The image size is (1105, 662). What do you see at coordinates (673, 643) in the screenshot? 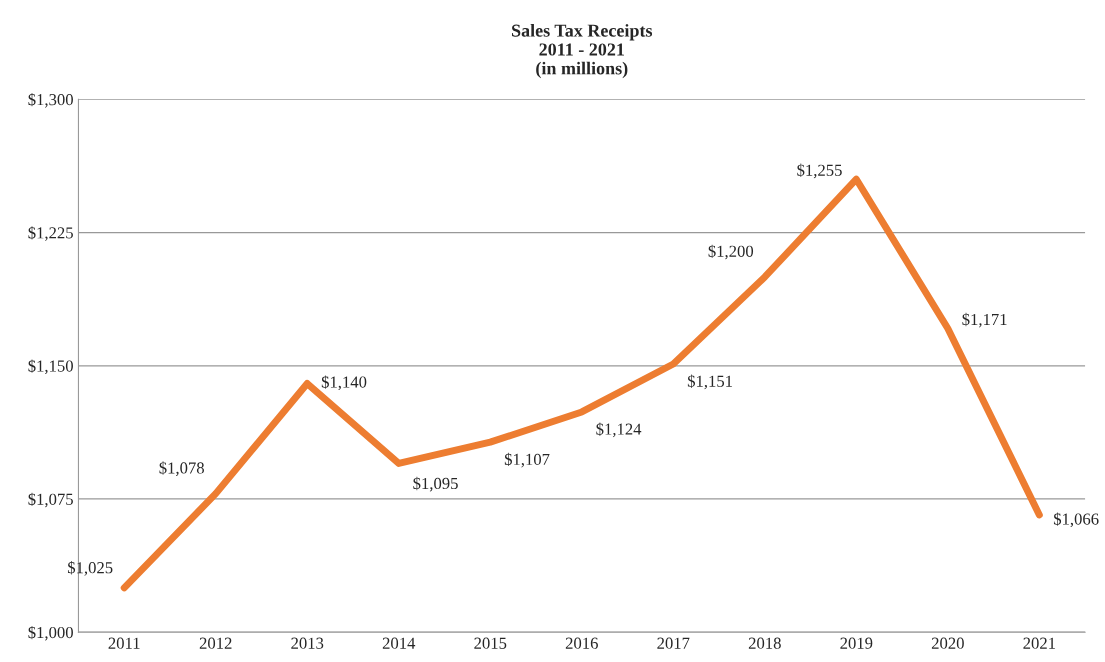
I see `x-tick-label: 2017` at bounding box center [673, 643].